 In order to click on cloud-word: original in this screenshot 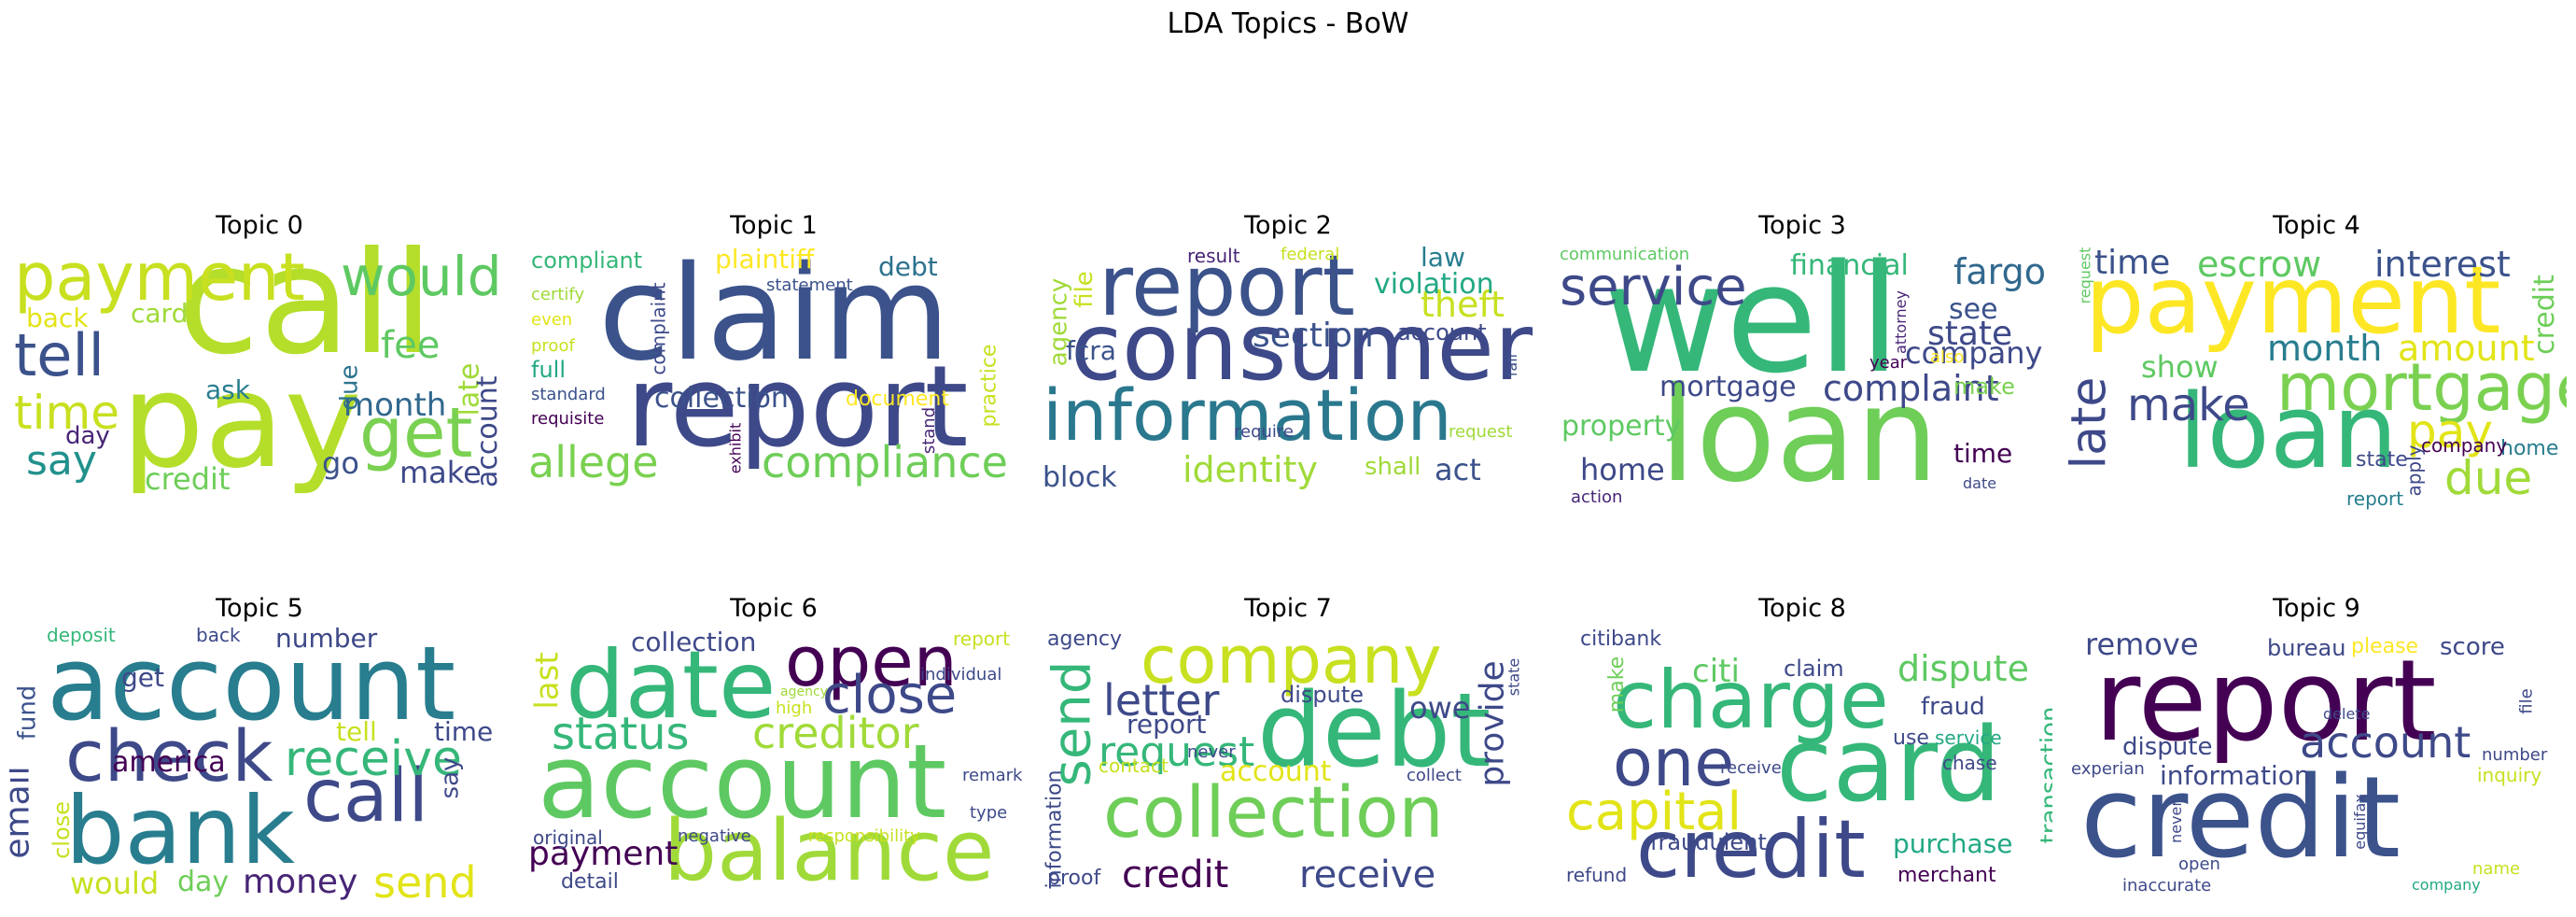, I will do `click(568, 837)`.